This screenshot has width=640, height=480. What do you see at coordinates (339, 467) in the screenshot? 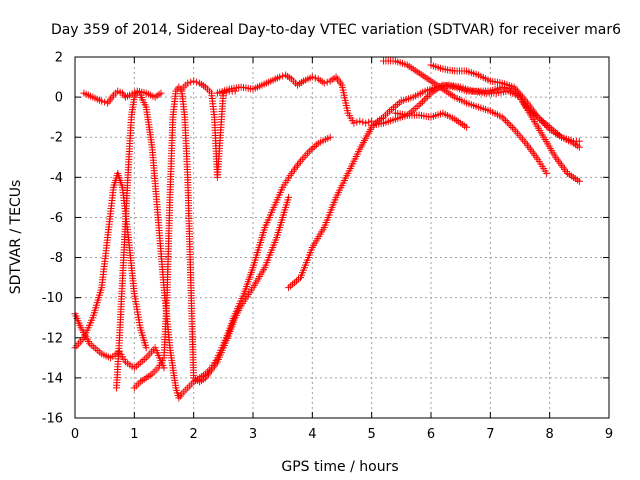
I see `x-axis-label: GPS time / hours` at bounding box center [339, 467].